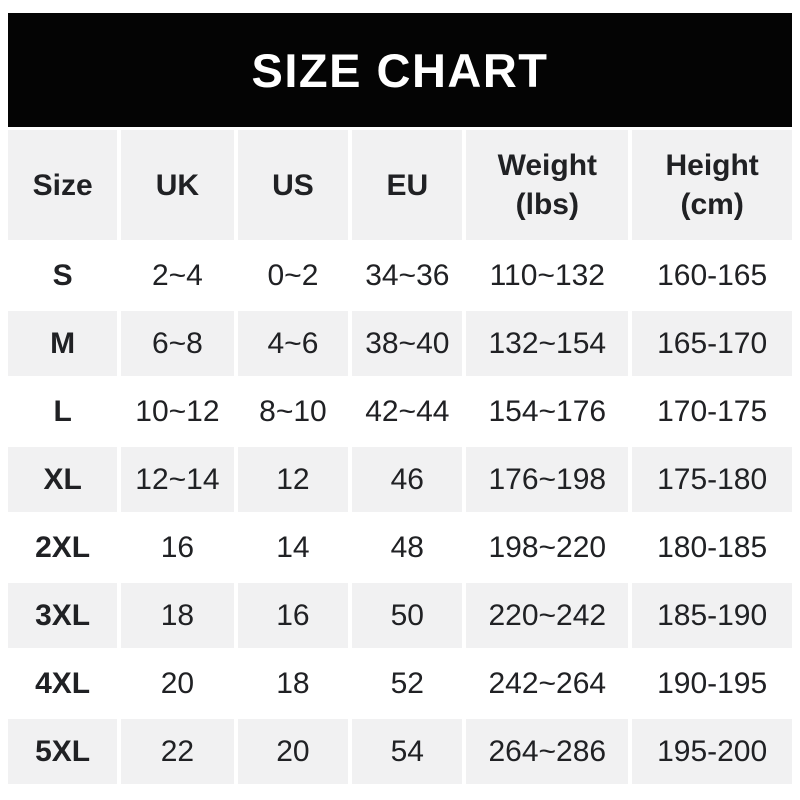 Image resolution: width=800 pixels, height=800 pixels. I want to click on size-cell: 3XL, so click(63, 615).